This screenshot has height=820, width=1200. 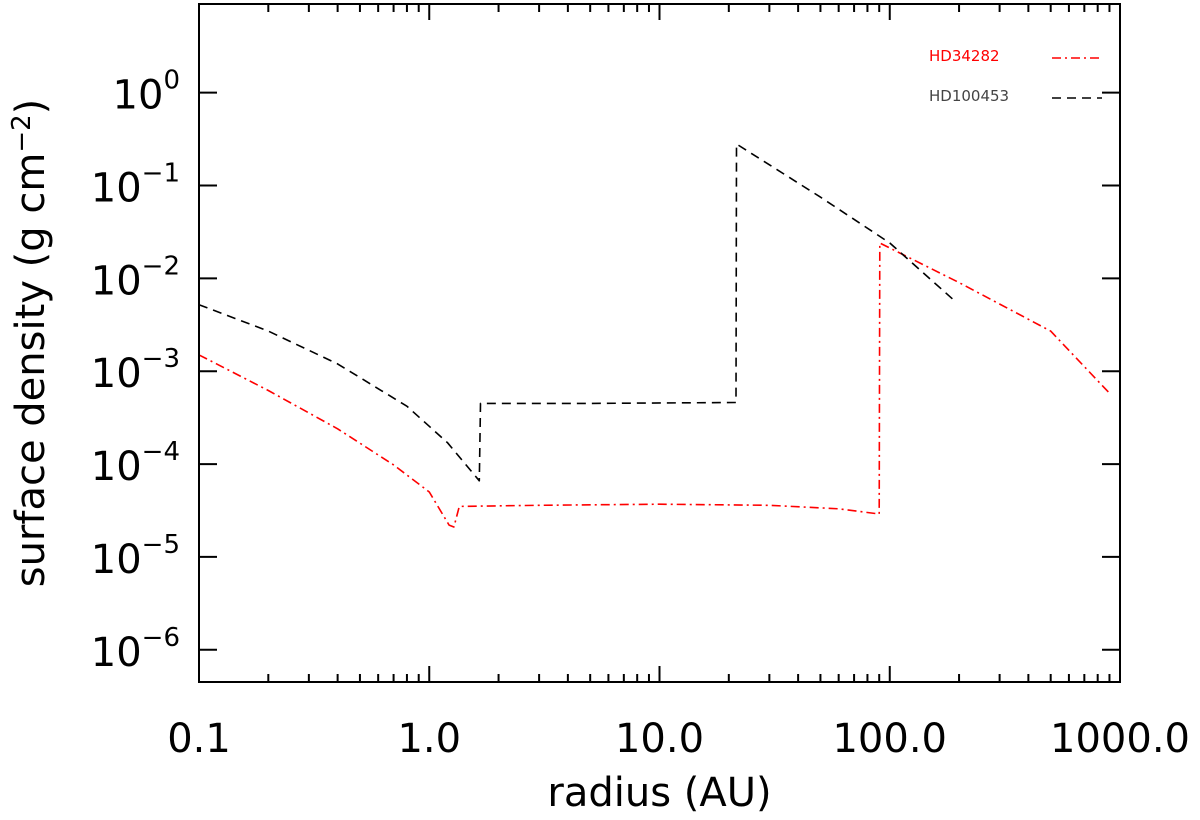 What do you see at coordinates (161, 359) in the screenshot?
I see `y-tick-label-exponent: −3` at bounding box center [161, 359].